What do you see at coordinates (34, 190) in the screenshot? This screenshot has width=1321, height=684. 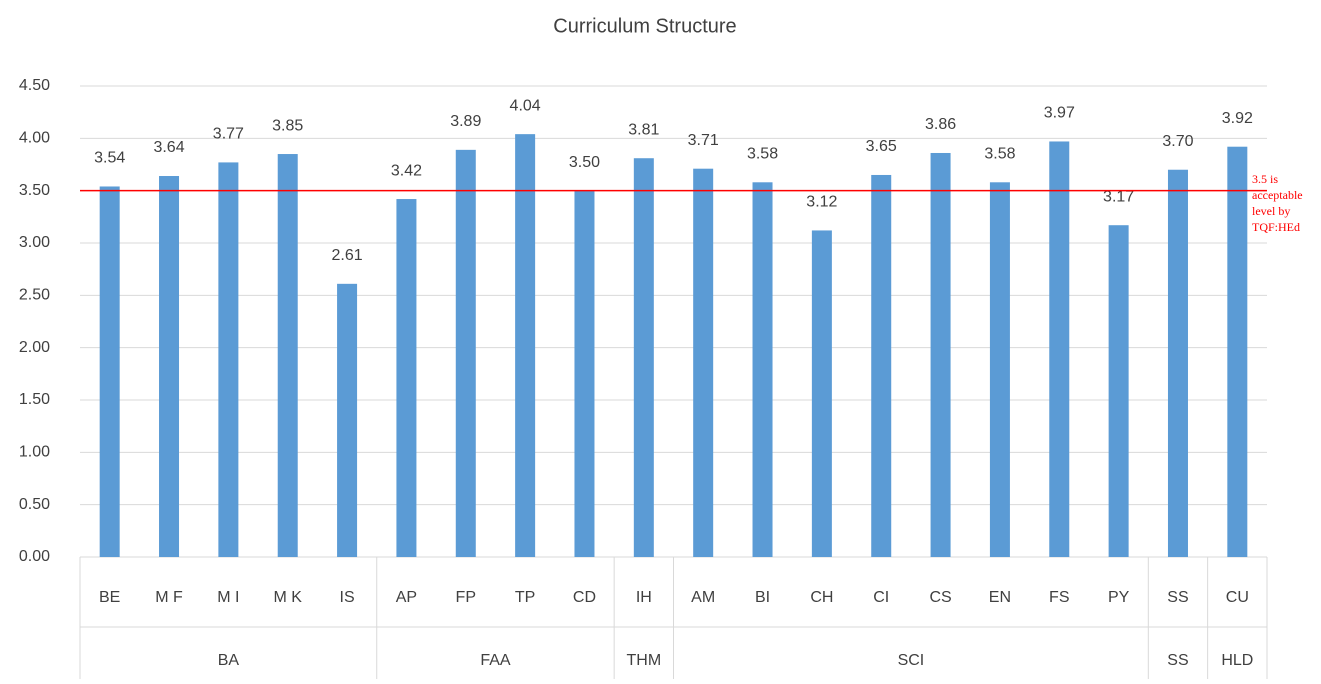 I see `y-tick-label: 3.50` at bounding box center [34, 190].